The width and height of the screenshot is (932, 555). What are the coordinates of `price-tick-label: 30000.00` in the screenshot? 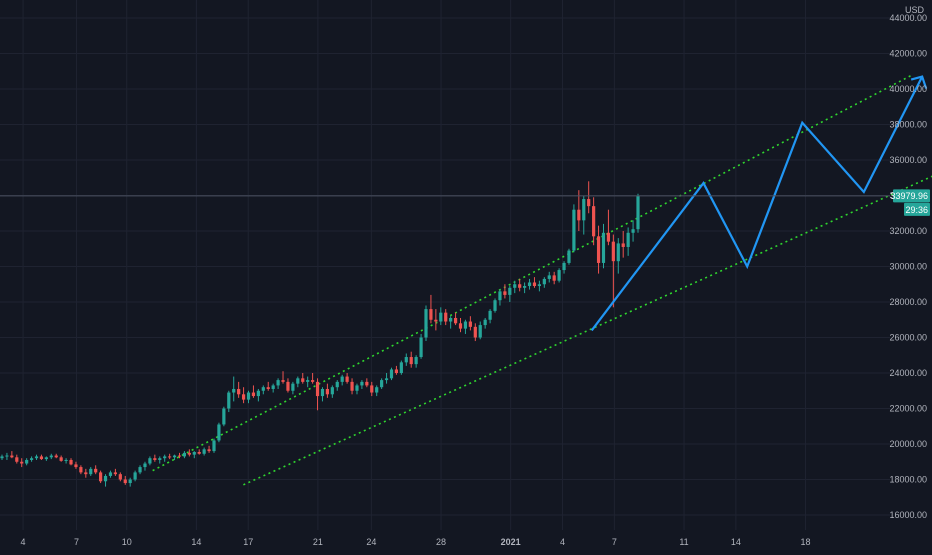 It's located at (908, 267).